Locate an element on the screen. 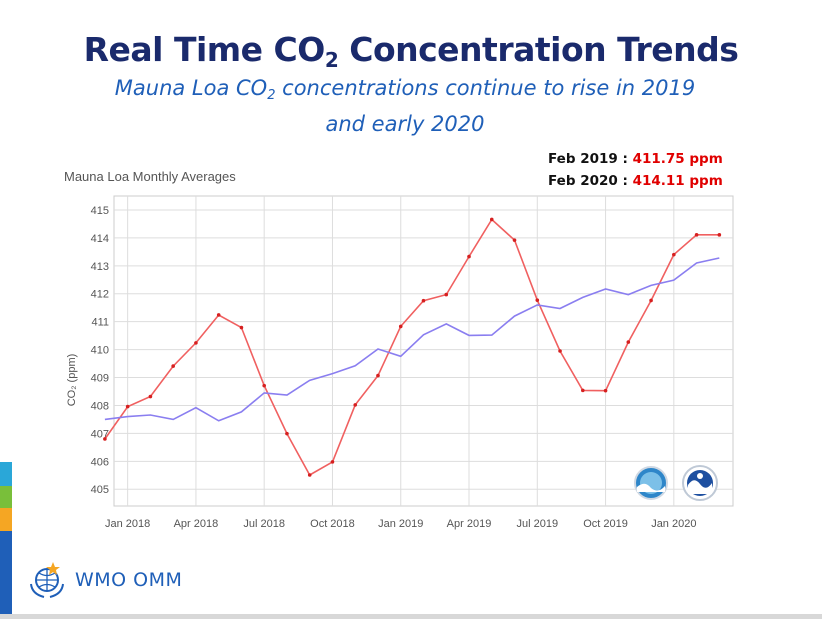  bottom-divider is located at coordinates (411, 616).